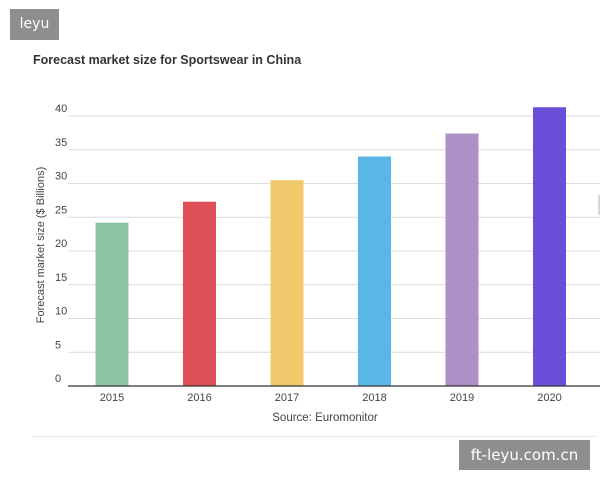  Describe the element at coordinates (61, 278) in the screenshot. I see `y-tick-label: 15` at that location.